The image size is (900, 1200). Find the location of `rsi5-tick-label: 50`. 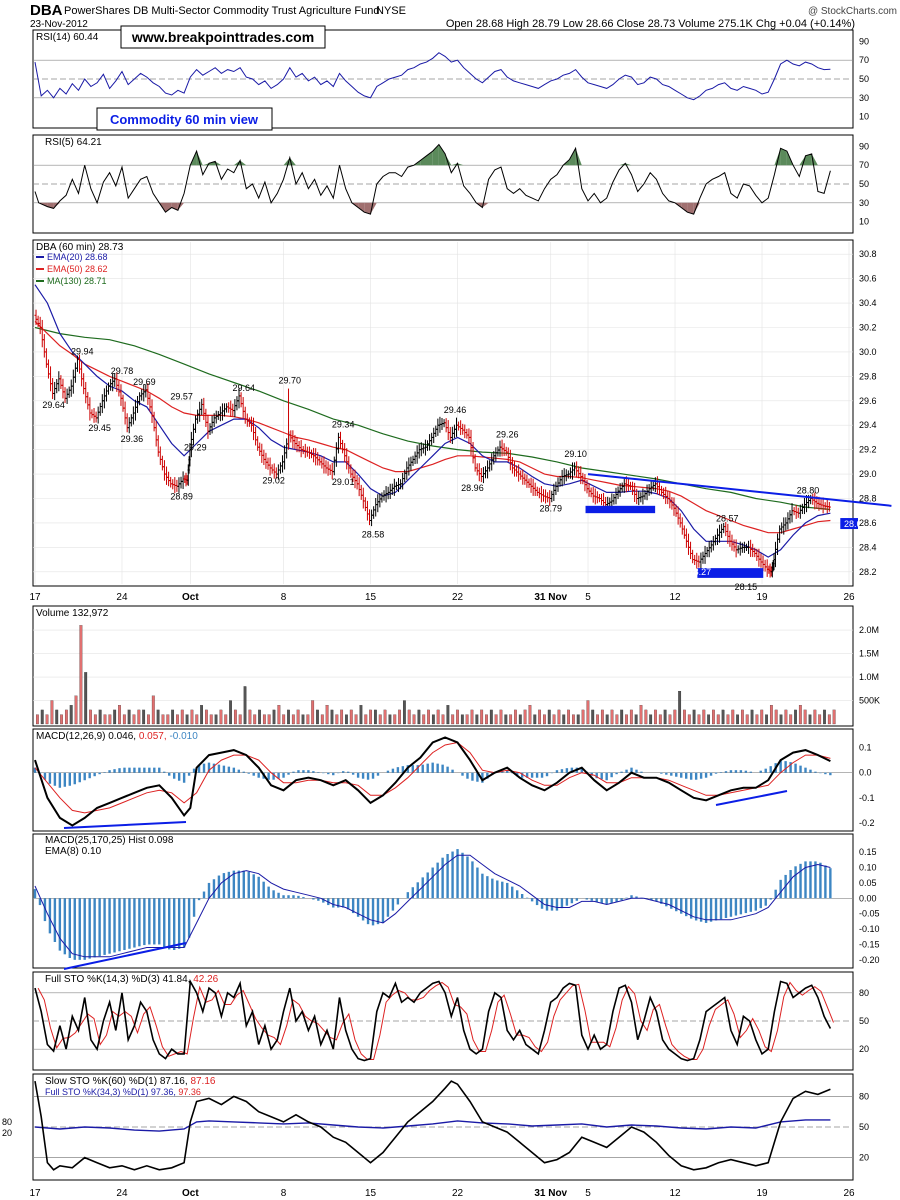

rsi5-tick-label: 50 is located at coordinates (864, 184).